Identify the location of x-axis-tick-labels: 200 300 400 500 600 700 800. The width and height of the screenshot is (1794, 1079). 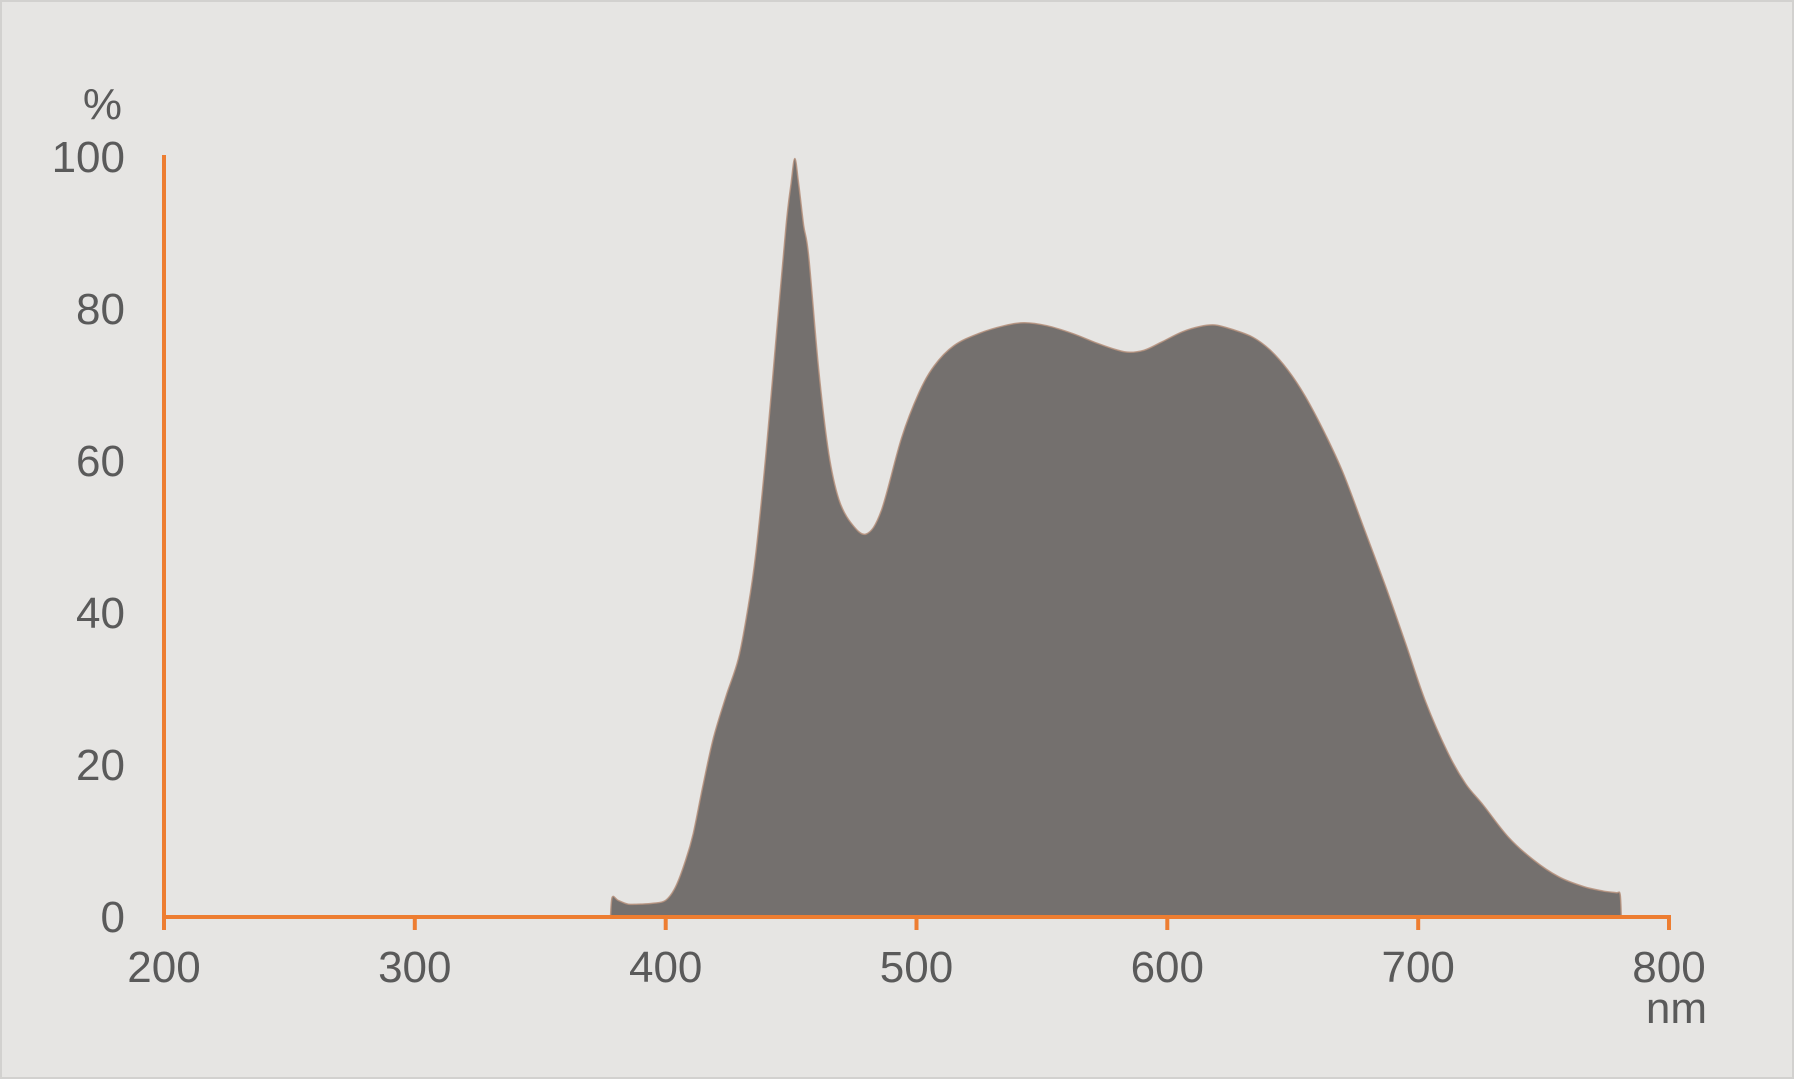
(916, 967).